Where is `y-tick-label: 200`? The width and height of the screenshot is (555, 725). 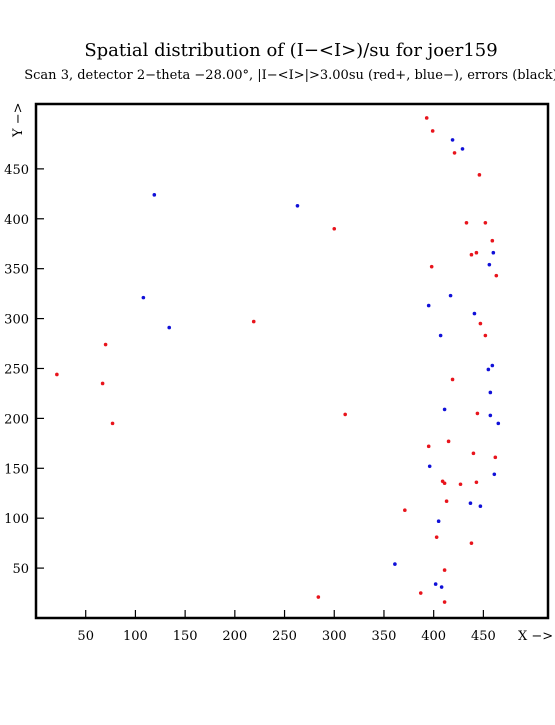 y-tick-label: 200 is located at coordinates (16, 419).